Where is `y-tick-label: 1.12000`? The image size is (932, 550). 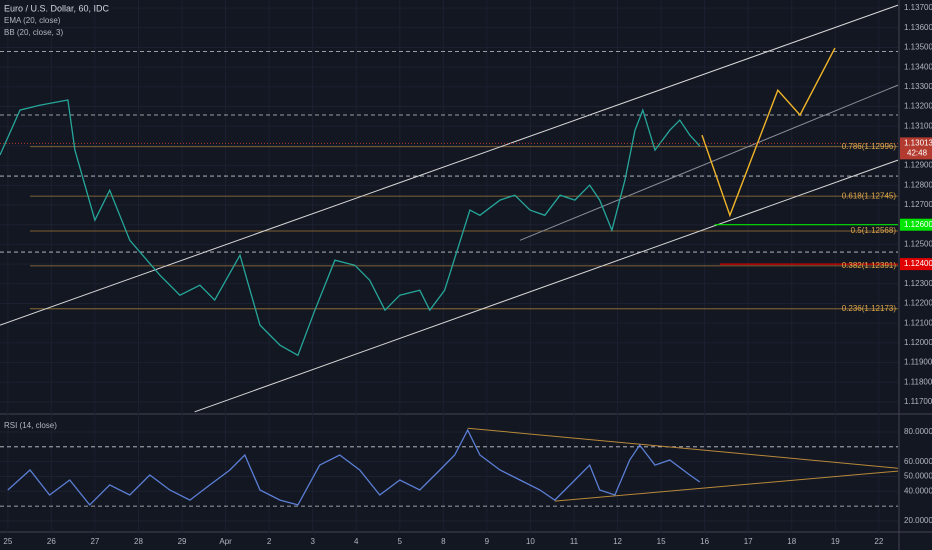
y-tick-label: 1.12000 is located at coordinates (918, 342).